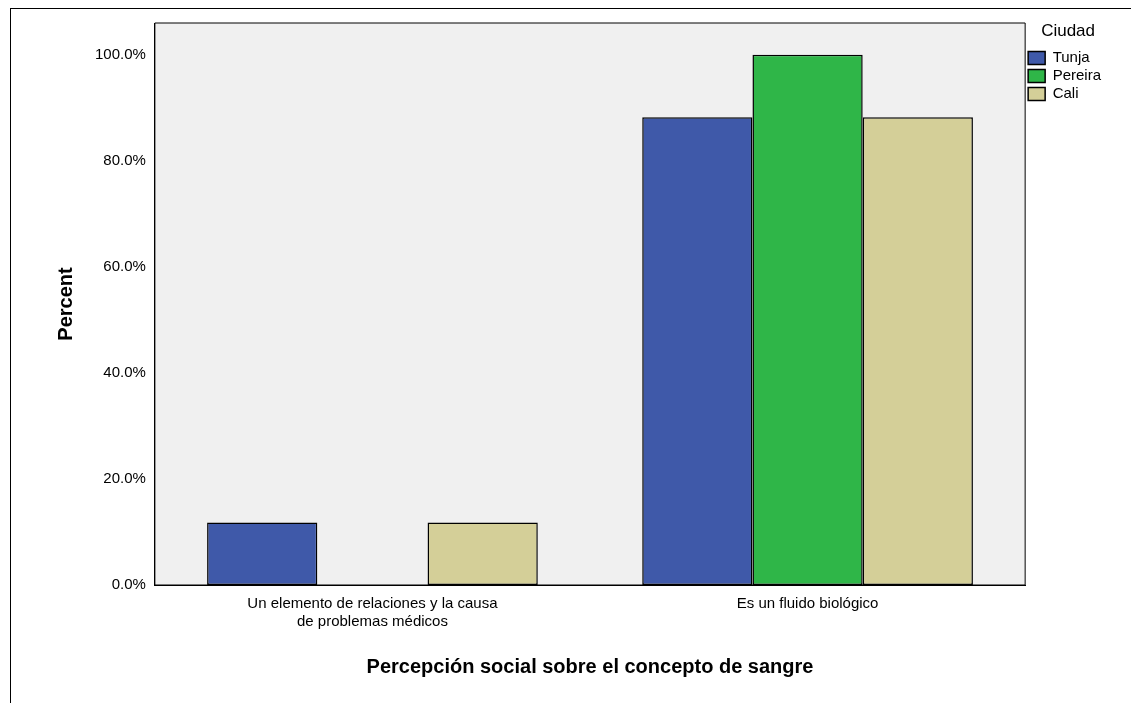  Describe the element at coordinates (1077, 75) in the screenshot. I see `legend-label: Pereira` at that location.